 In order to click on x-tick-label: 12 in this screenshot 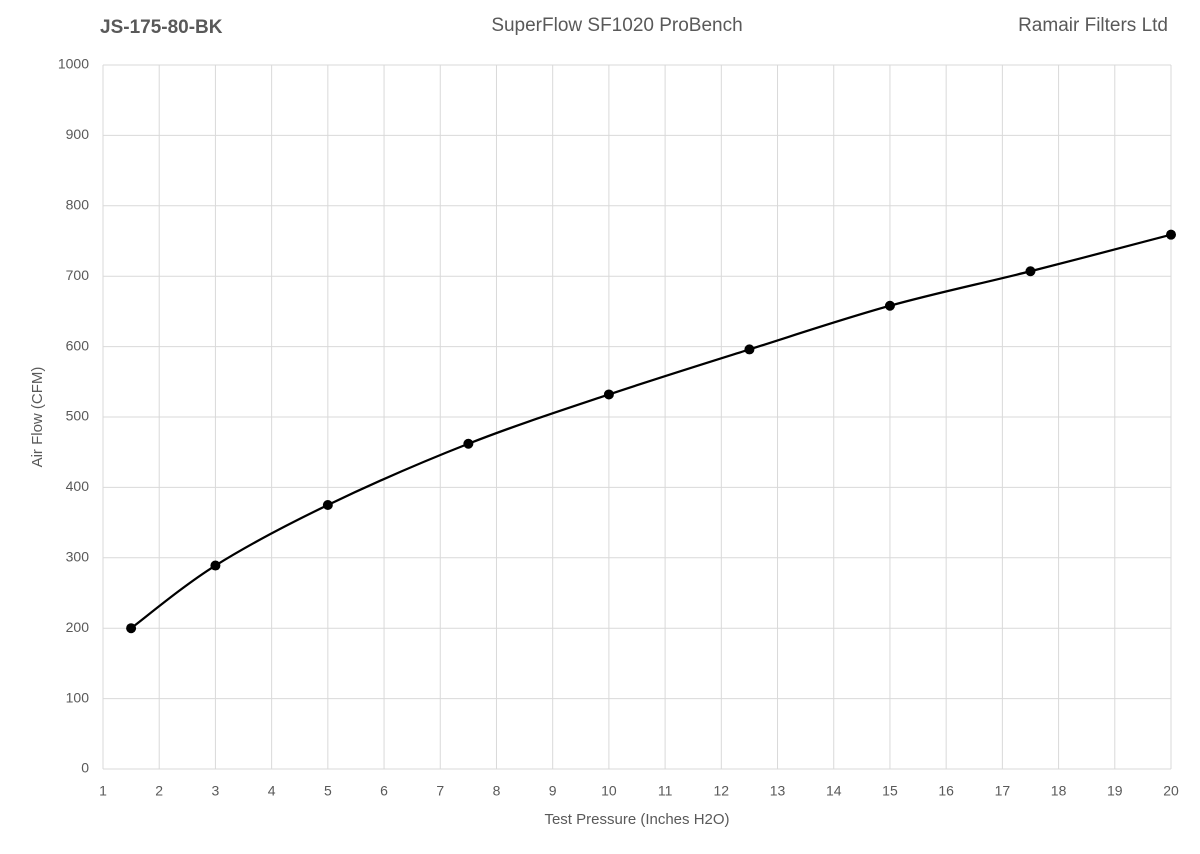, I will do `click(722, 791)`.